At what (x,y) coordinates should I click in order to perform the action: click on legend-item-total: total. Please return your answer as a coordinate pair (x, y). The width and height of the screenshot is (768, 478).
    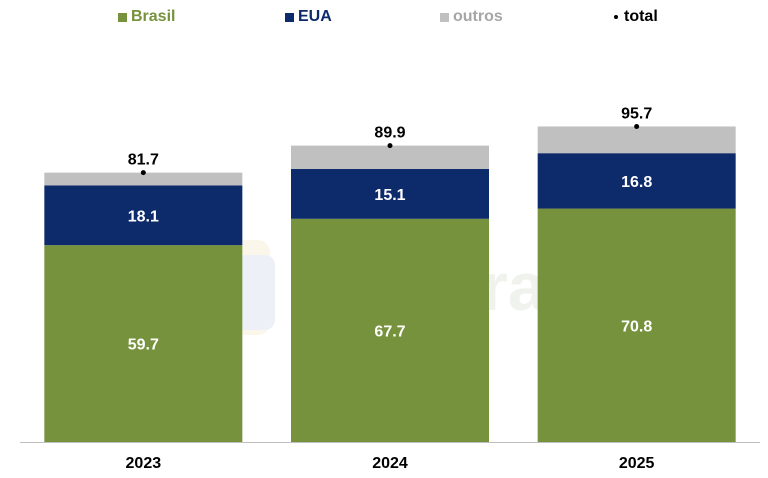
    Looking at the image, I should click on (636, 17).